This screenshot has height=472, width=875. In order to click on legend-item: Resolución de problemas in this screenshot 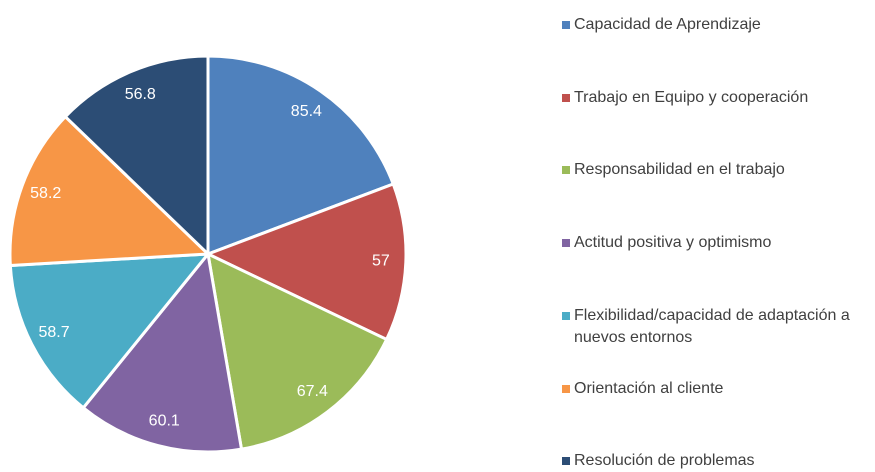, I will do `click(717, 461)`.